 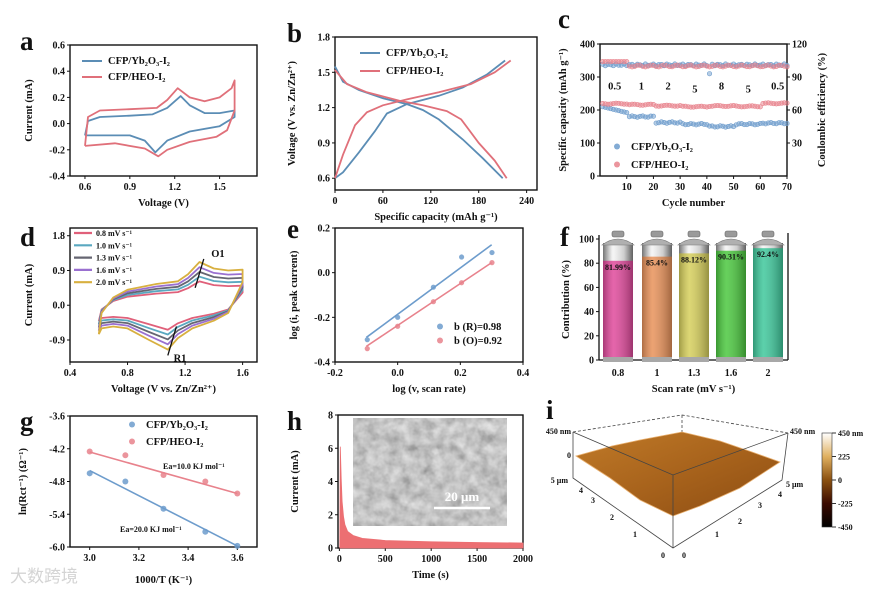 What do you see at coordinates (294, 295) in the screenshot?
I see `y-axis-label: log (i, peak current)` at bounding box center [294, 295].